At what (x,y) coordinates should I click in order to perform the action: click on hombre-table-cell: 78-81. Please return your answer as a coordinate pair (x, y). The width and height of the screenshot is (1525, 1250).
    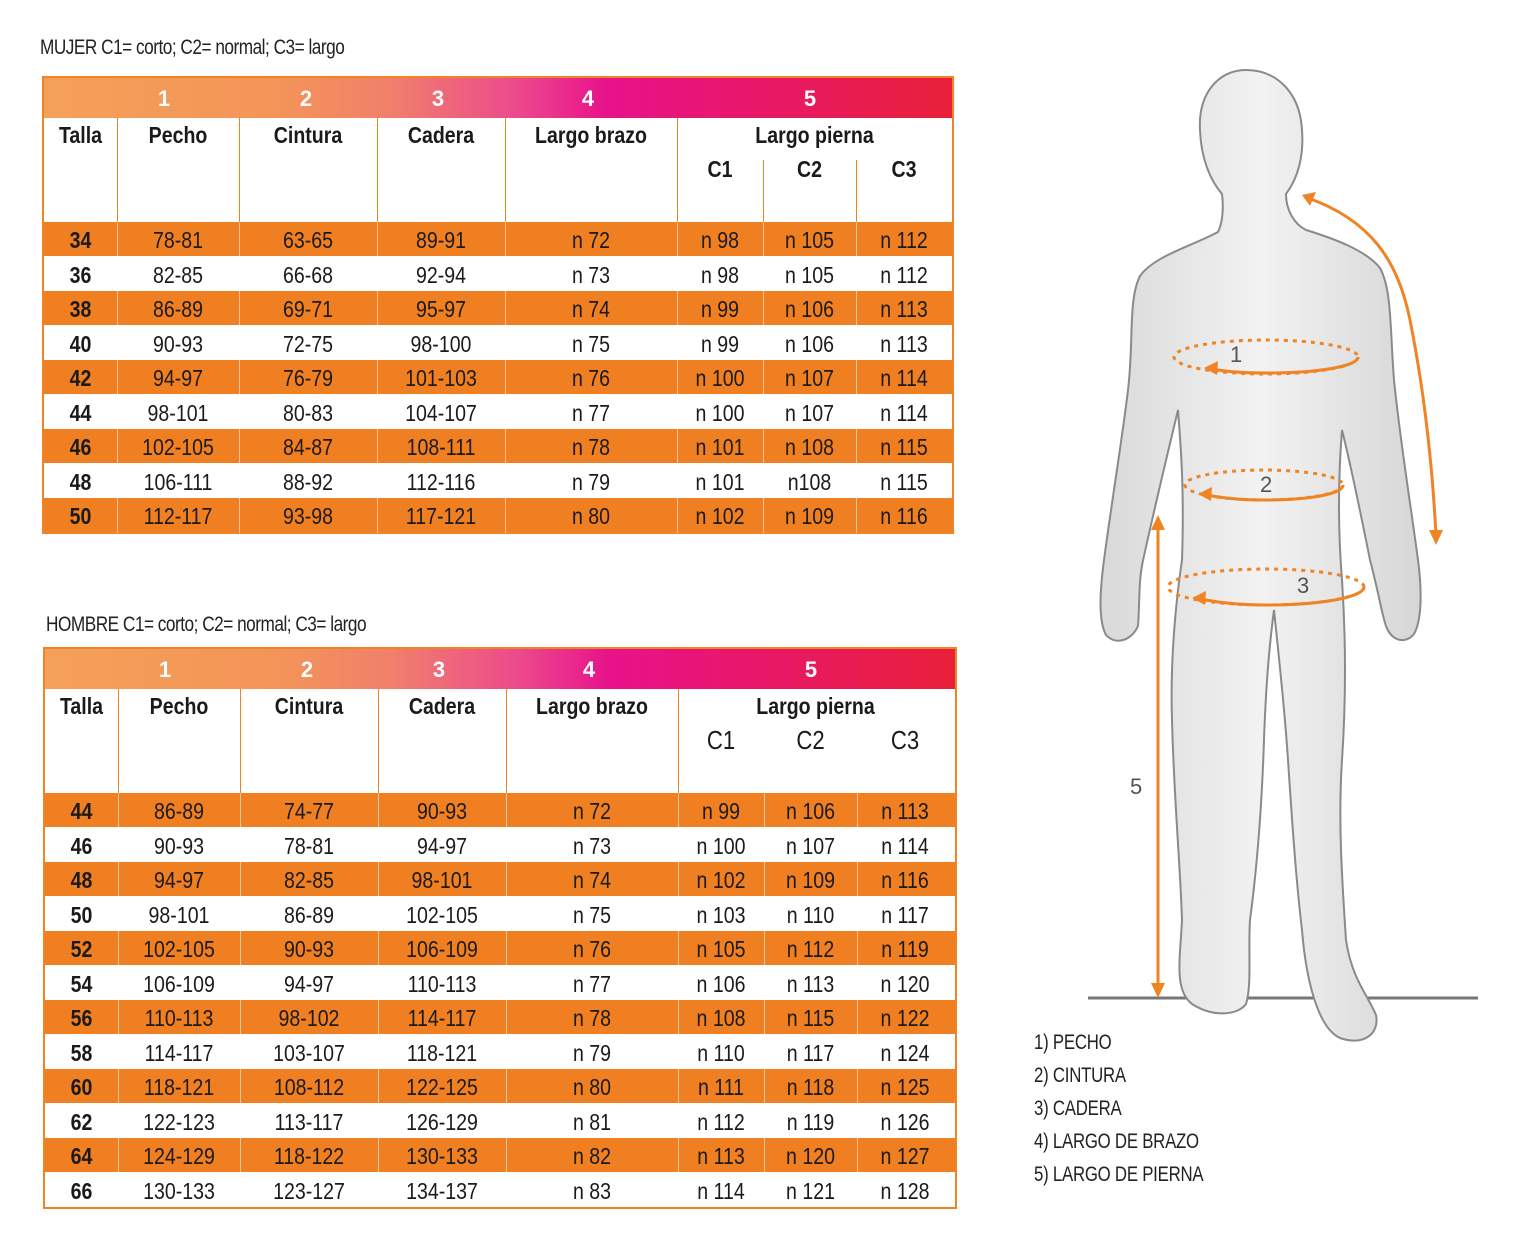
    Looking at the image, I should click on (308, 845).